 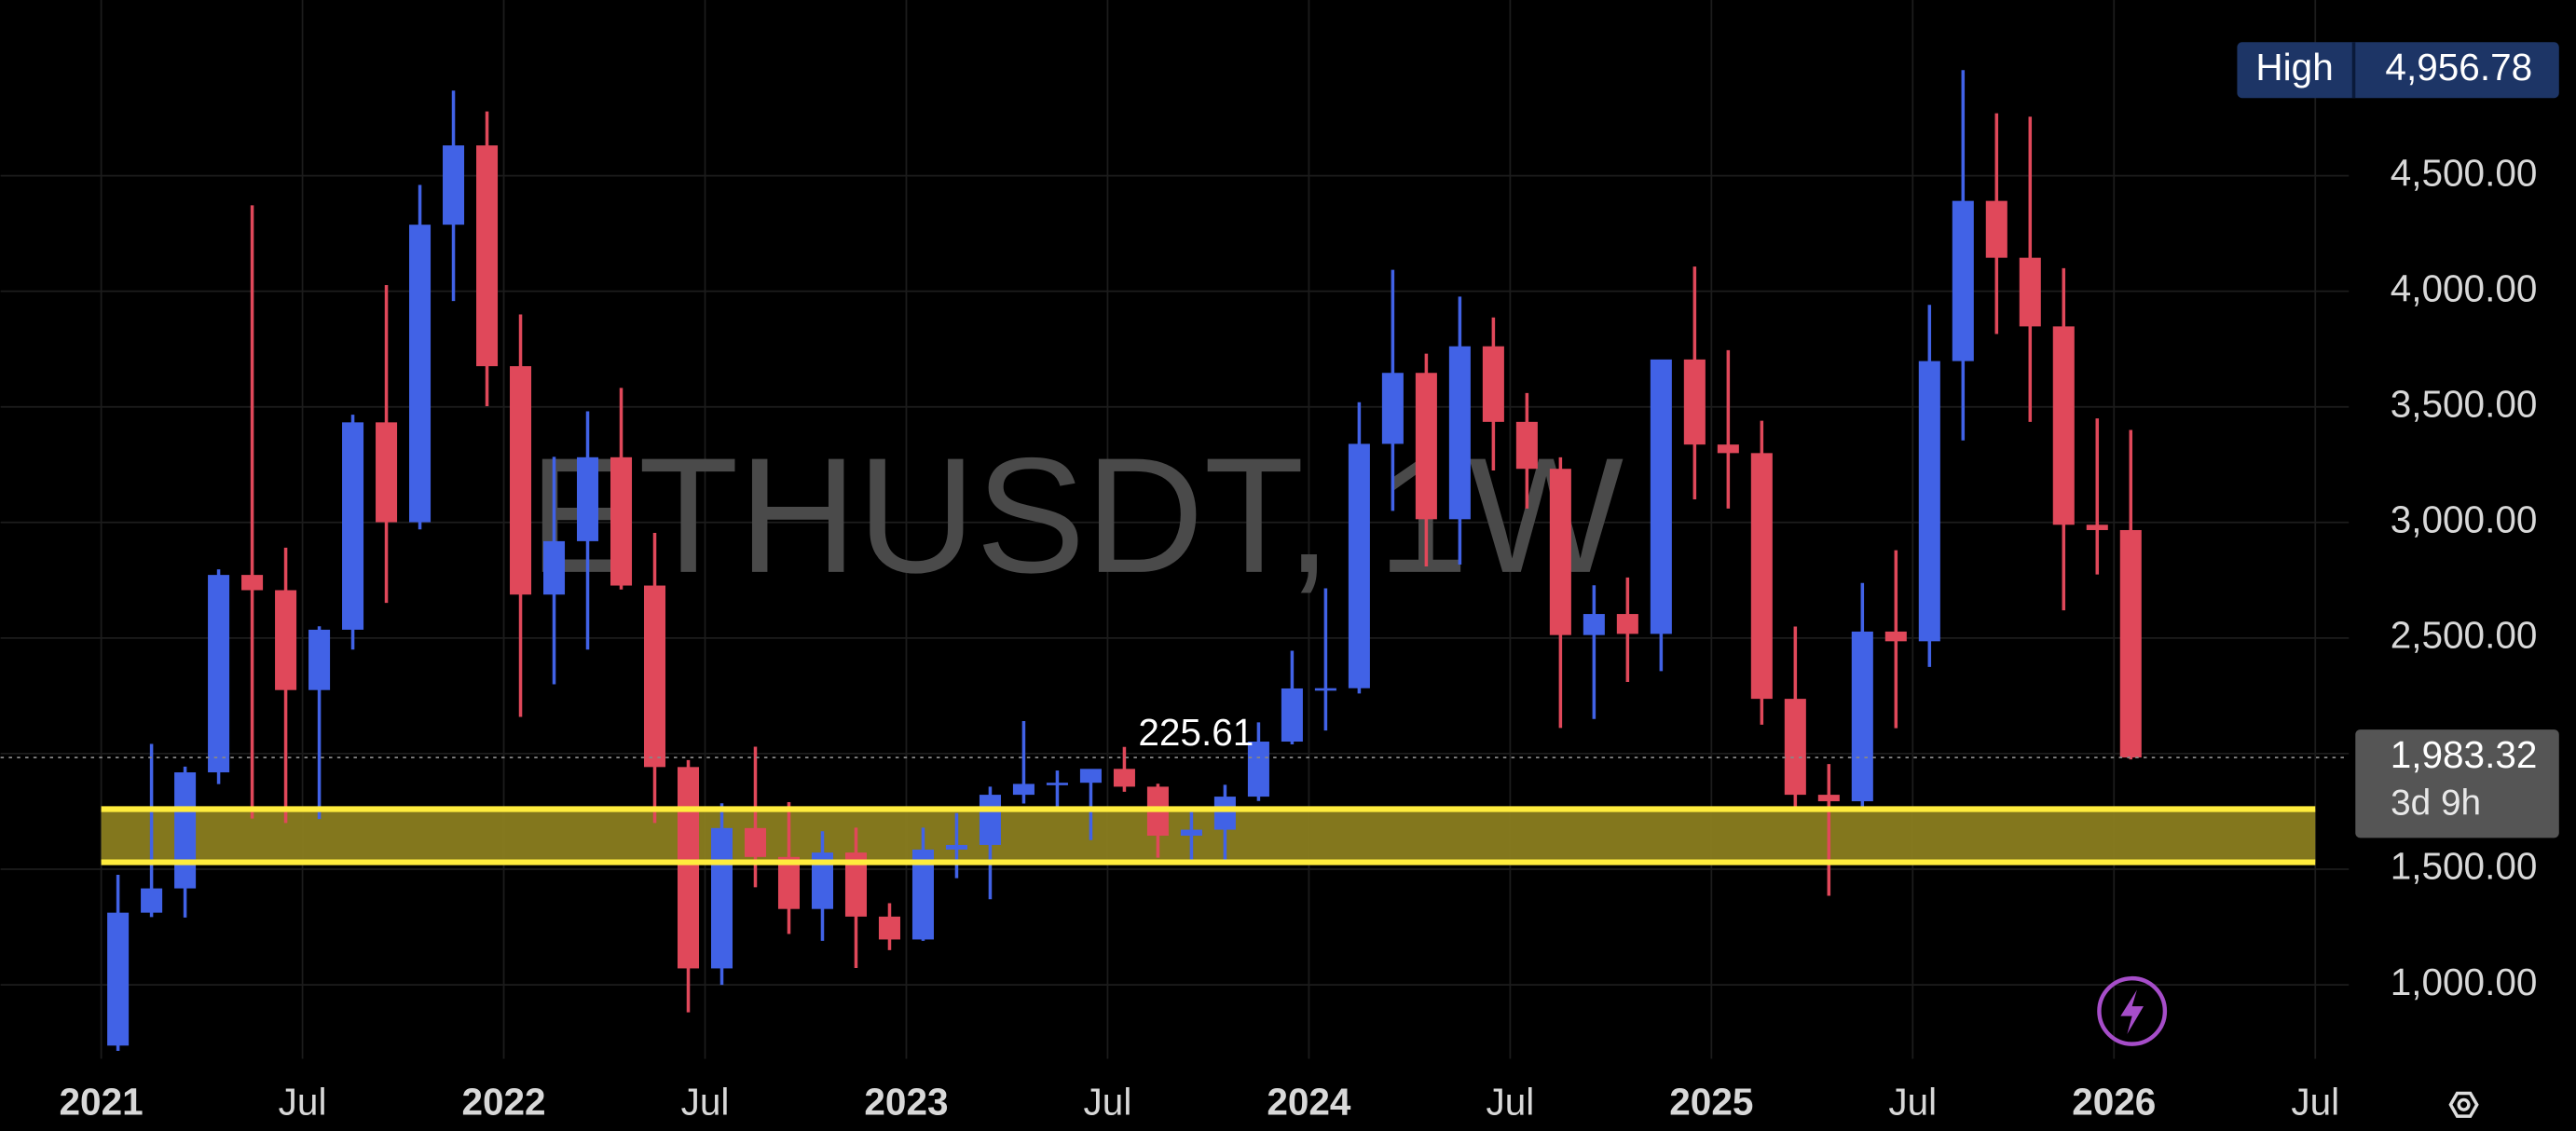 I want to click on x-tick-label: 2024, so click(x=1309, y=1102).